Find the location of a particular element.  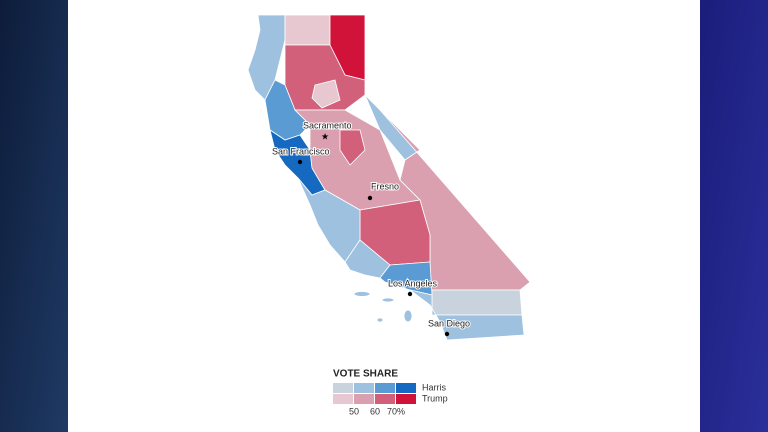

legend-tick-label: 60 is located at coordinates (375, 411).